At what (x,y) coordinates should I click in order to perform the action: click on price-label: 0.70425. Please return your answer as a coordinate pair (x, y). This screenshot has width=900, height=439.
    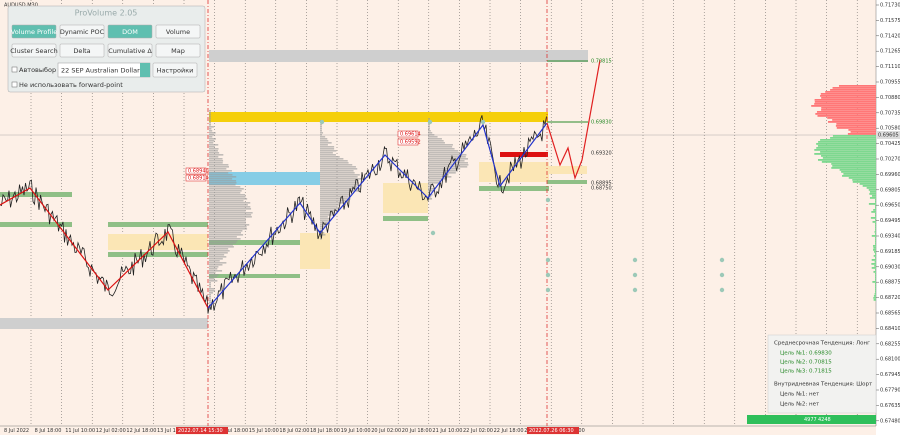
    Looking at the image, I should click on (890, 144).